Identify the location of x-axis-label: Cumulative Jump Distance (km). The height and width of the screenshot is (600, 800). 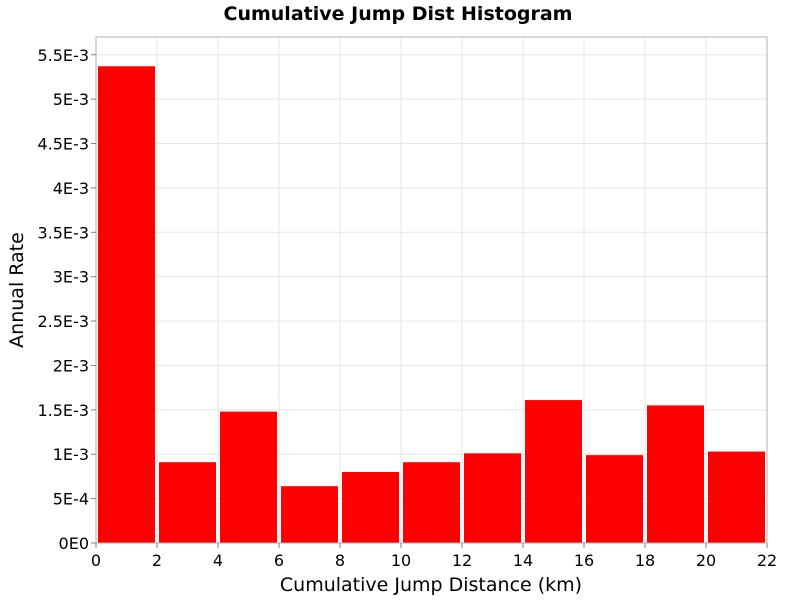
(431, 585).